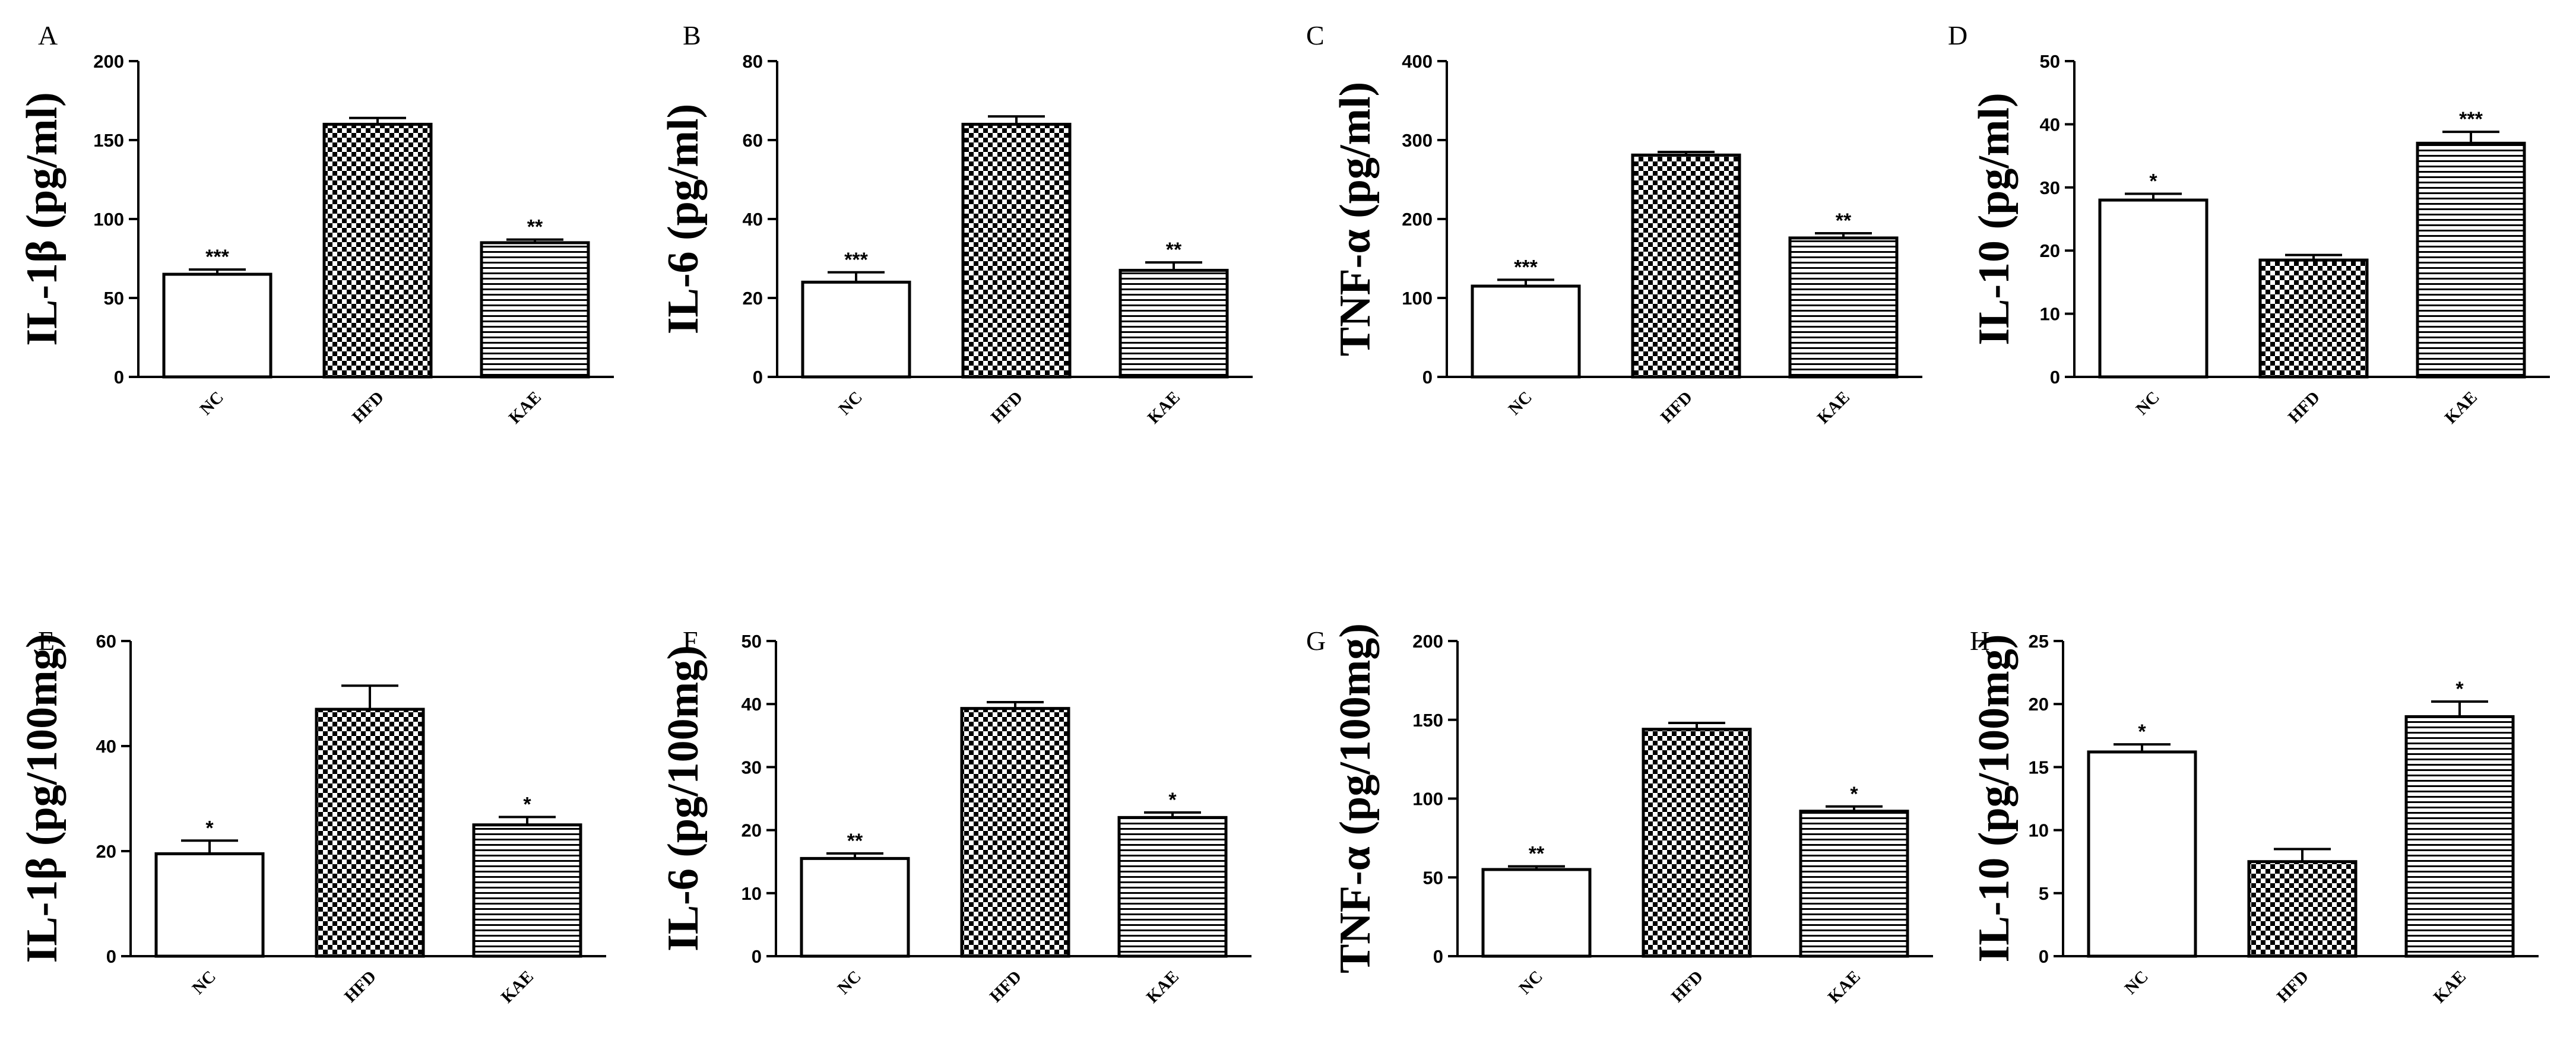 This screenshot has width=2576, height=1047. What do you see at coordinates (42, 219) in the screenshot?
I see `y-axis-label: IL-1β (pg/ml)` at bounding box center [42, 219].